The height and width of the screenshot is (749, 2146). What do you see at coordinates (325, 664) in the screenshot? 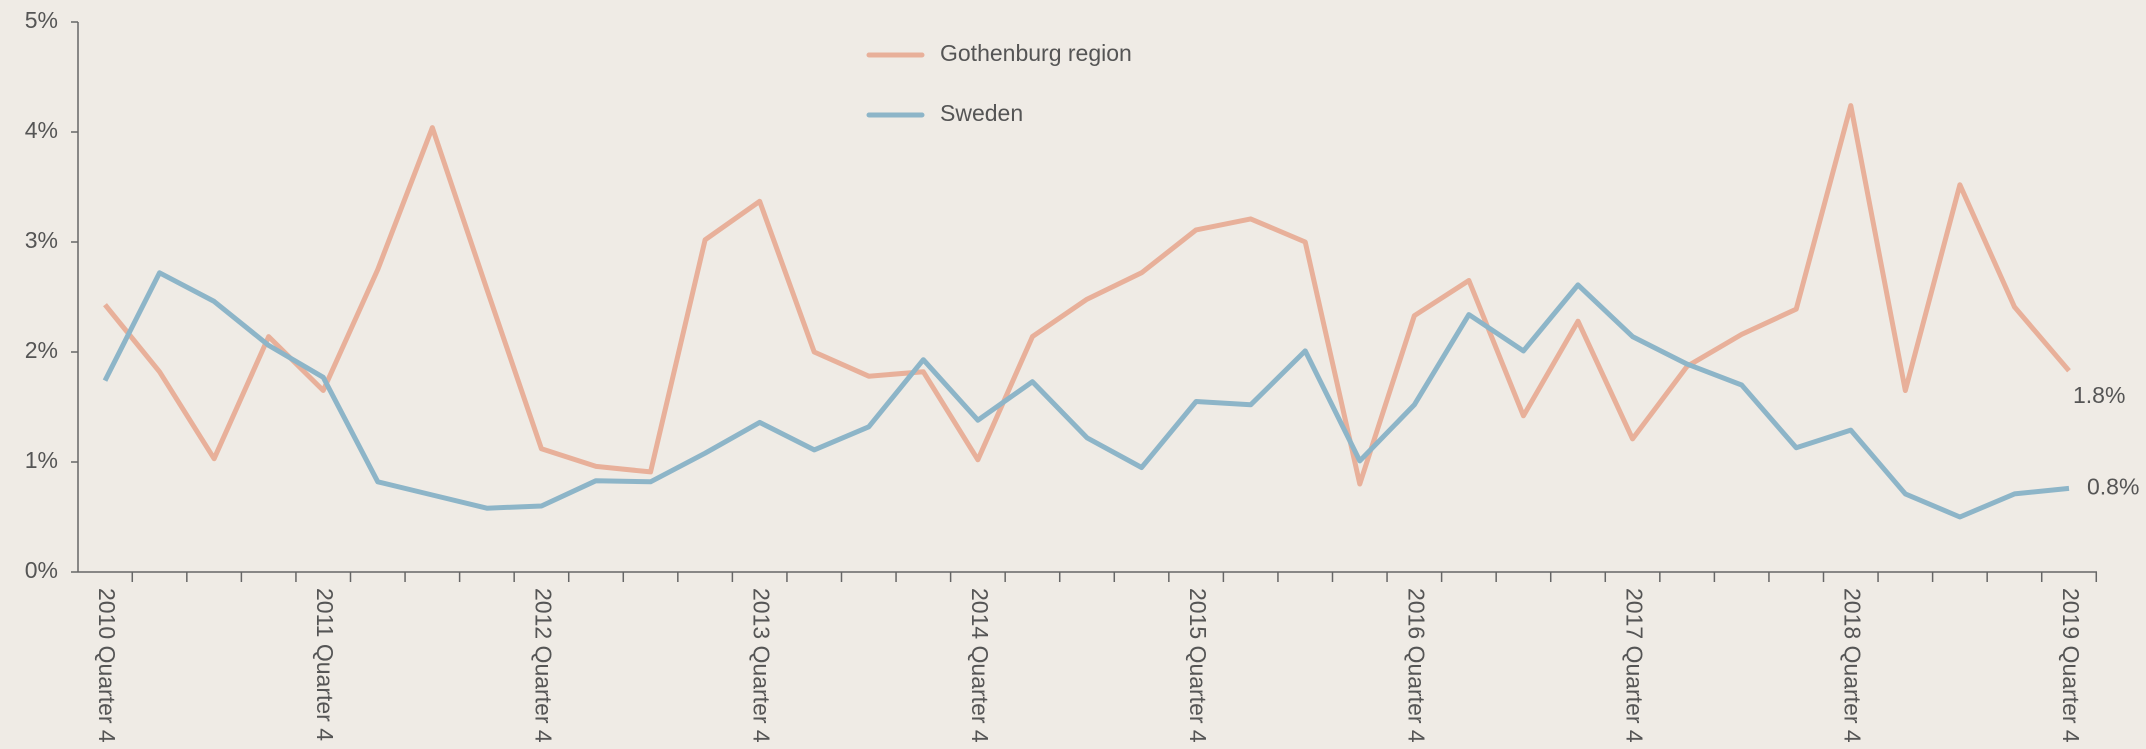
I see `x-tick-label: 2011 Quarter 4` at bounding box center [325, 664].